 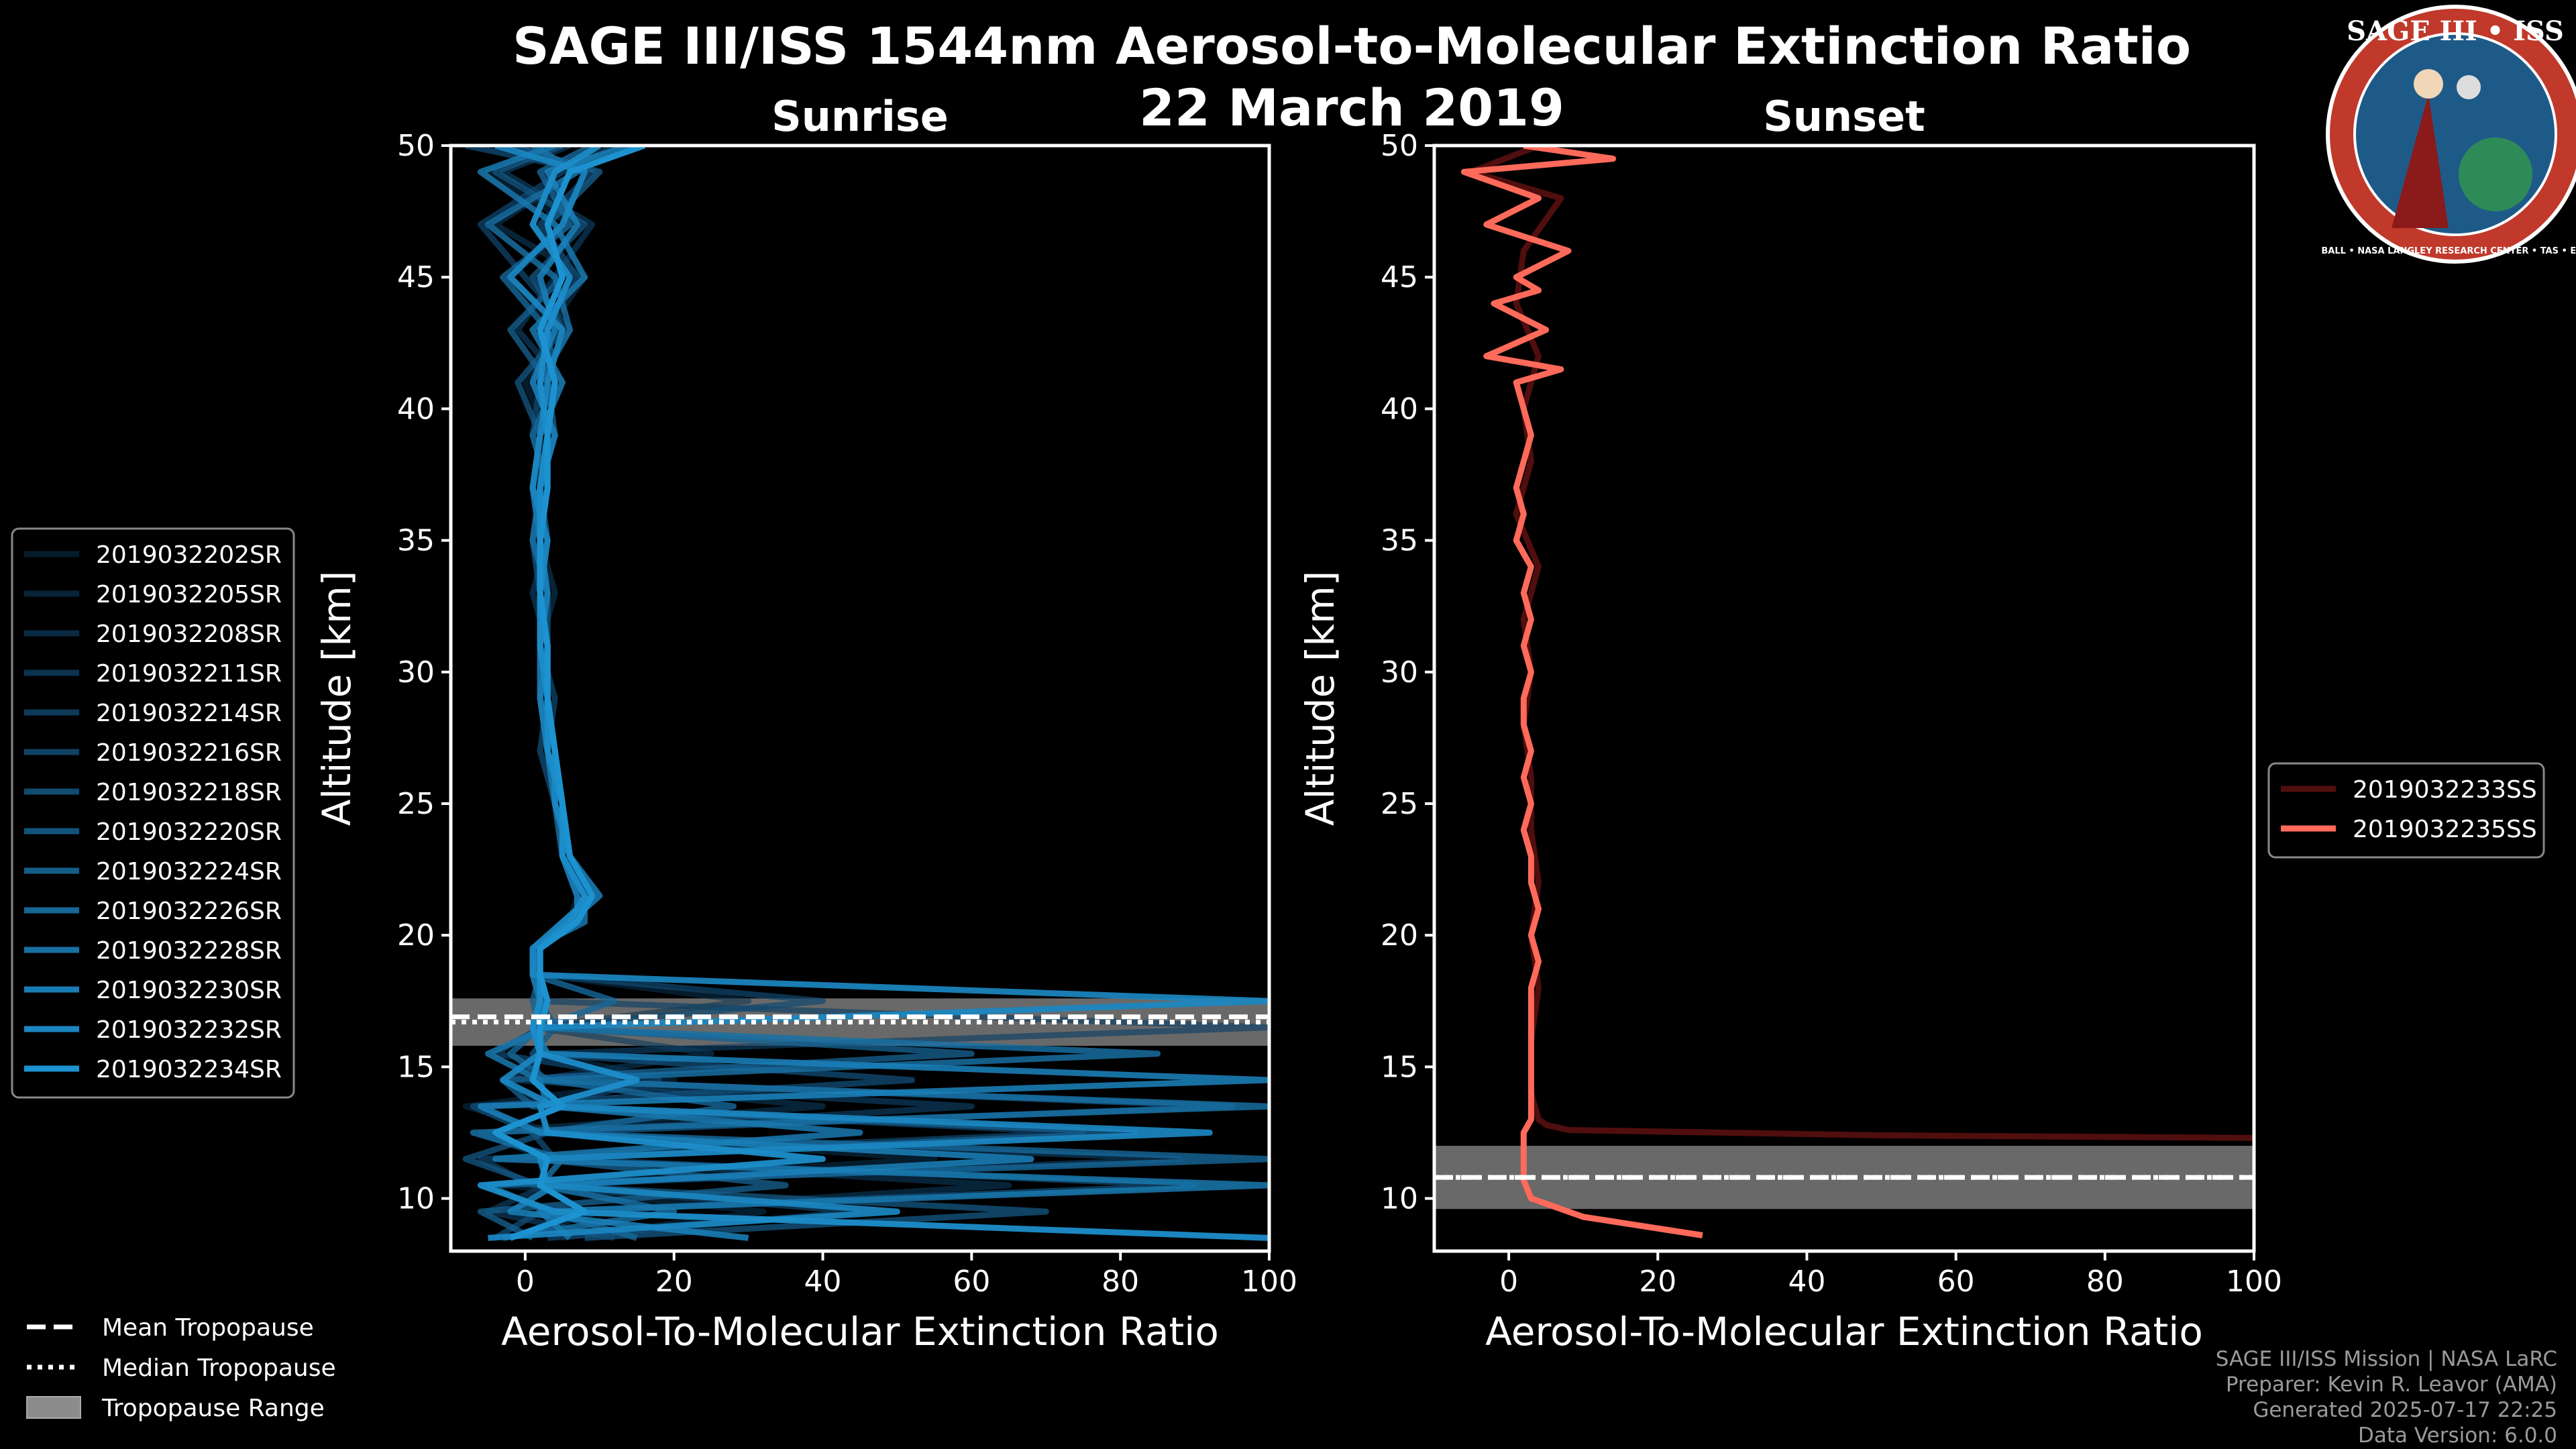 What do you see at coordinates (2445, 829) in the screenshot?
I see `legend-label: 2019032235SS` at bounding box center [2445, 829].